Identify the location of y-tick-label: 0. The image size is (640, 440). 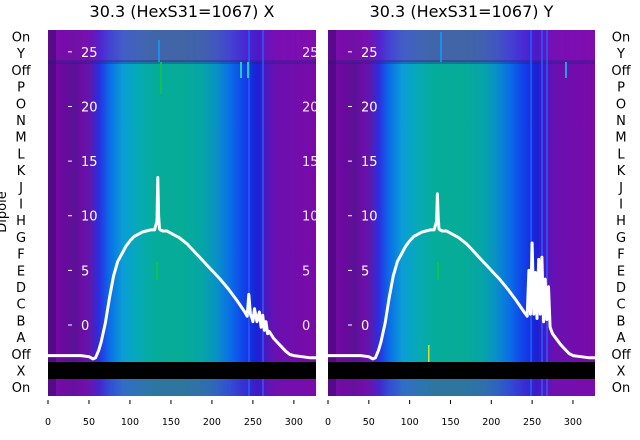
(365, 326).